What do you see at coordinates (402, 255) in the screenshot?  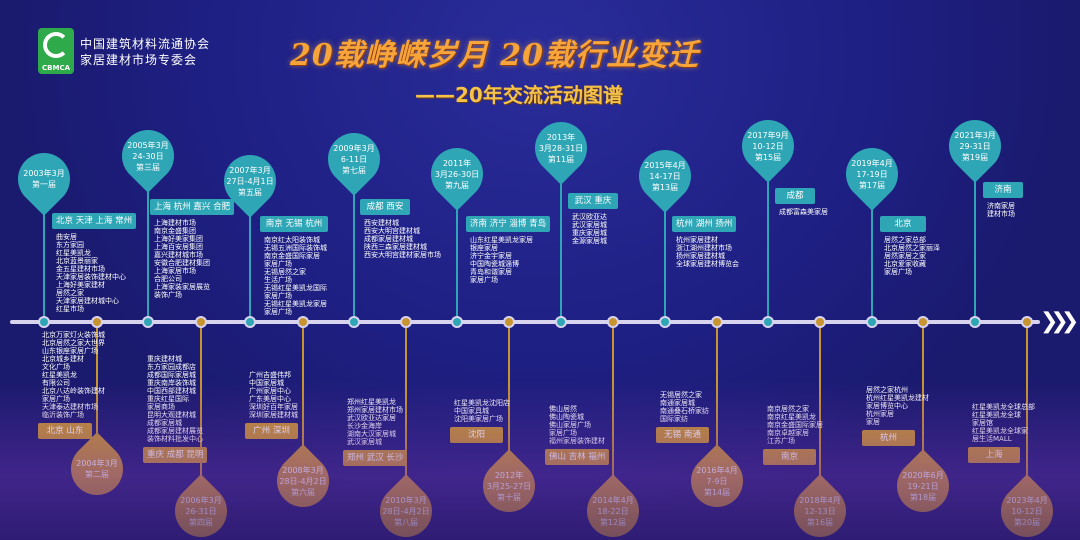 I see `venue-item: 西安大明宫建材家居市场` at bounding box center [402, 255].